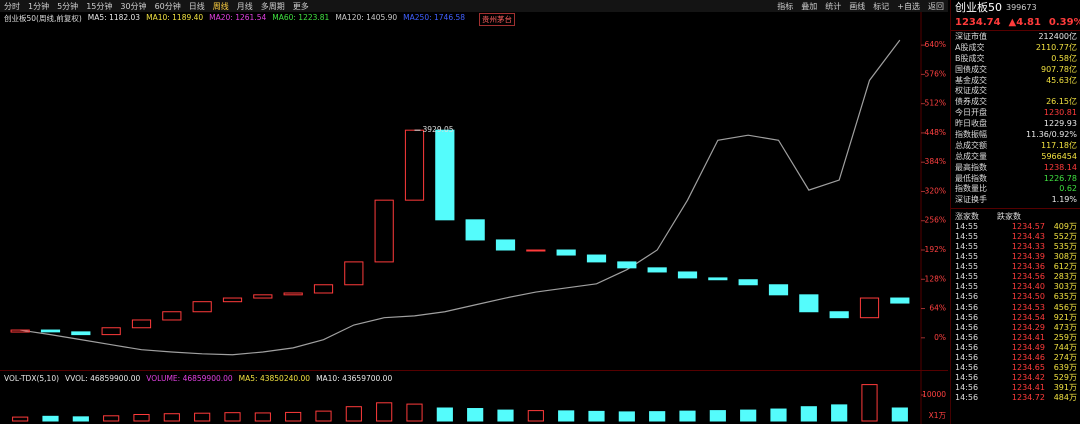 This screenshot has width=1080, height=424. What do you see at coordinates (1015, 112) in the screenshot?
I see `field-row: 今日开盘 1230.81` at bounding box center [1015, 112].